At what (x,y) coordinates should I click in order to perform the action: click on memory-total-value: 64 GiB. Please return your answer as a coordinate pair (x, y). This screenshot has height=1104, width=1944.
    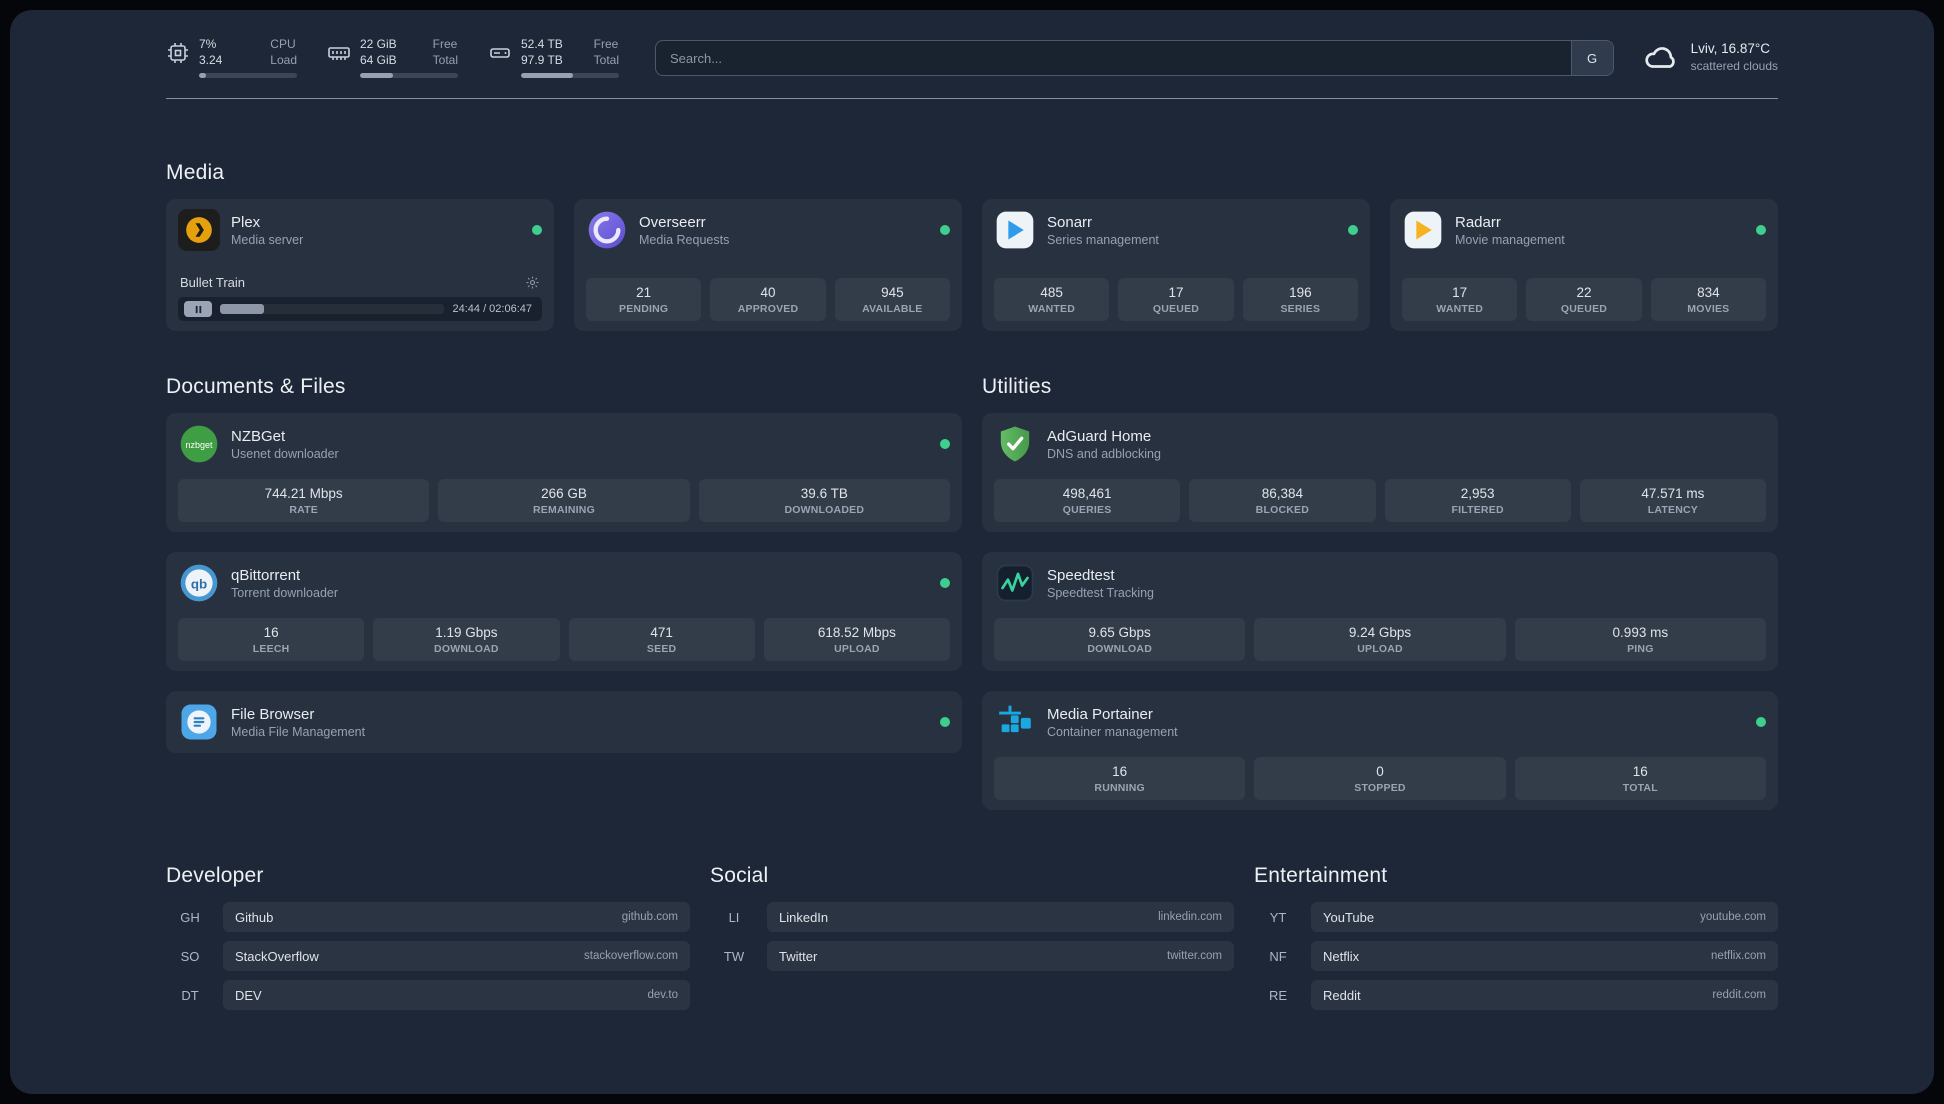
    Looking at the image, I should click on (378, 60).